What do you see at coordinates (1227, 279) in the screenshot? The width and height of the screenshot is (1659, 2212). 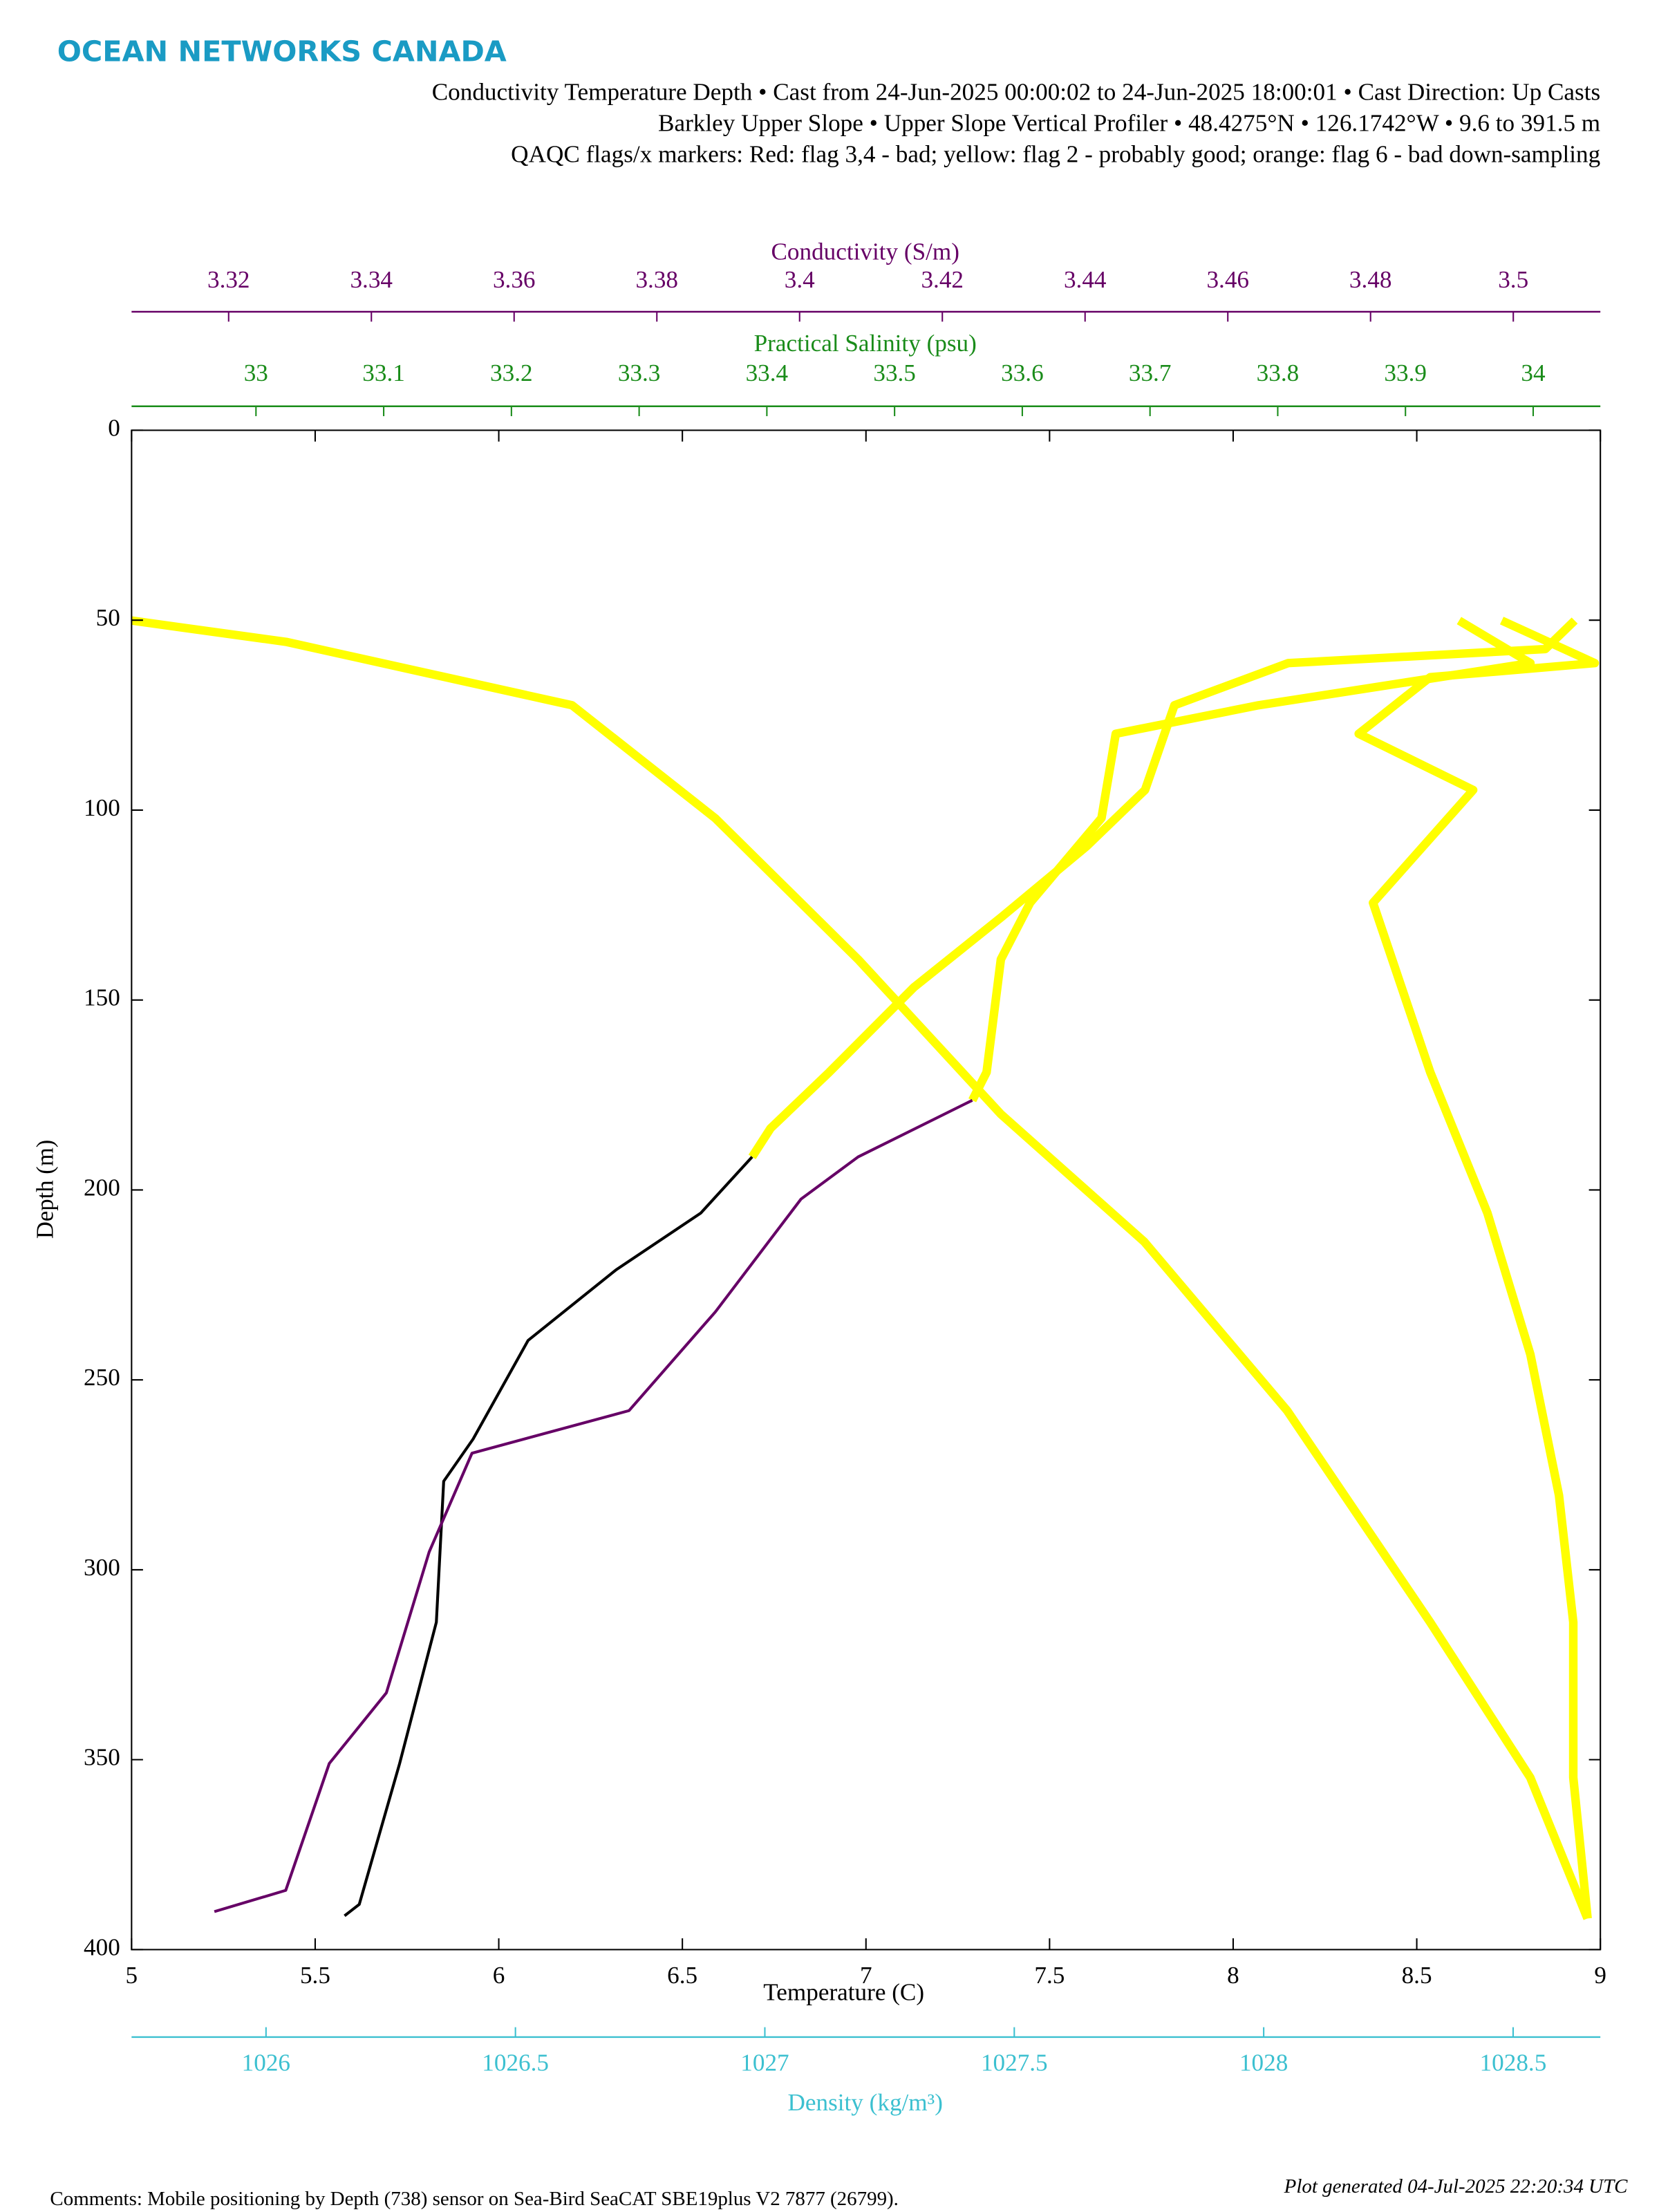 I see `x2-tick-label: 3.46` at bounding box center [1227, 279].